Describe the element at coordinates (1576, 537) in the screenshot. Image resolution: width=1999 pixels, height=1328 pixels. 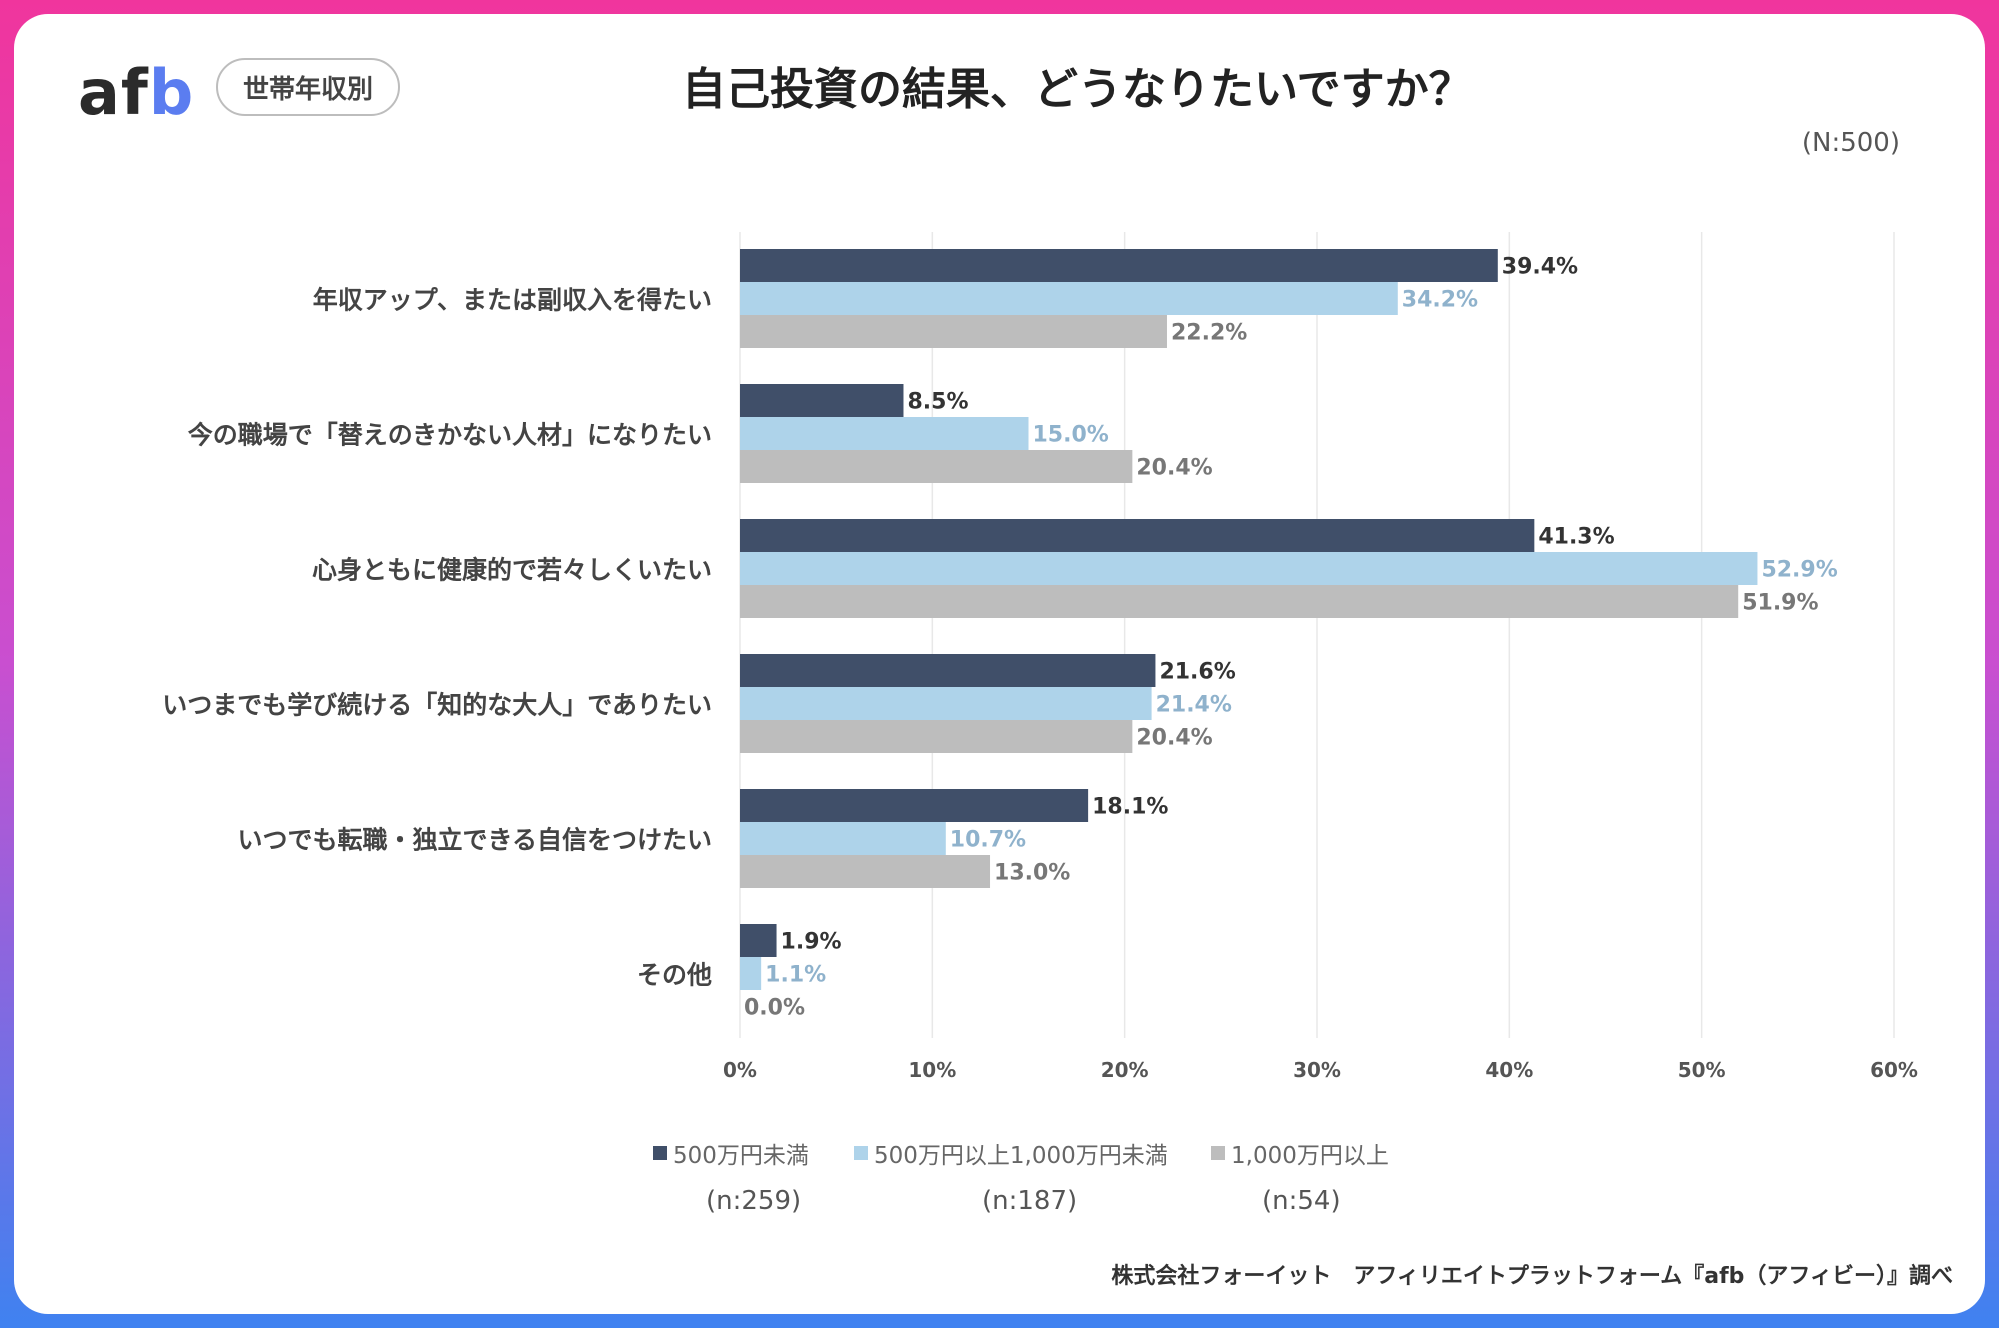
I see `data-label: 41.3%` at that location.